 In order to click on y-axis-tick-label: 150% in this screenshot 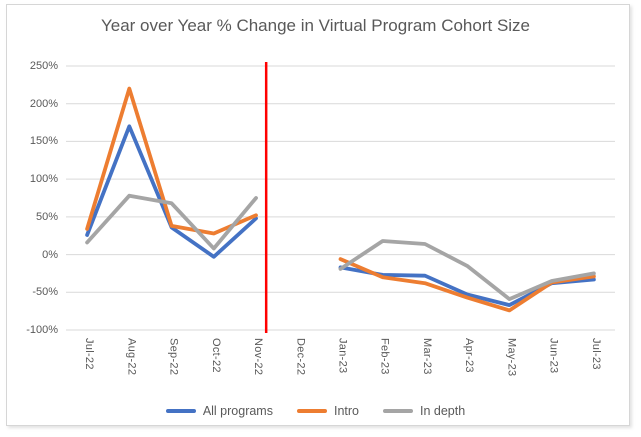, I will do `click(43, 141)`.